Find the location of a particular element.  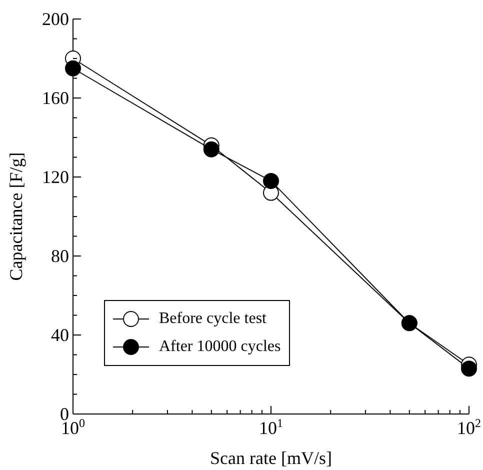

y-tick-label: 160 is located at coordinates (55, 98).